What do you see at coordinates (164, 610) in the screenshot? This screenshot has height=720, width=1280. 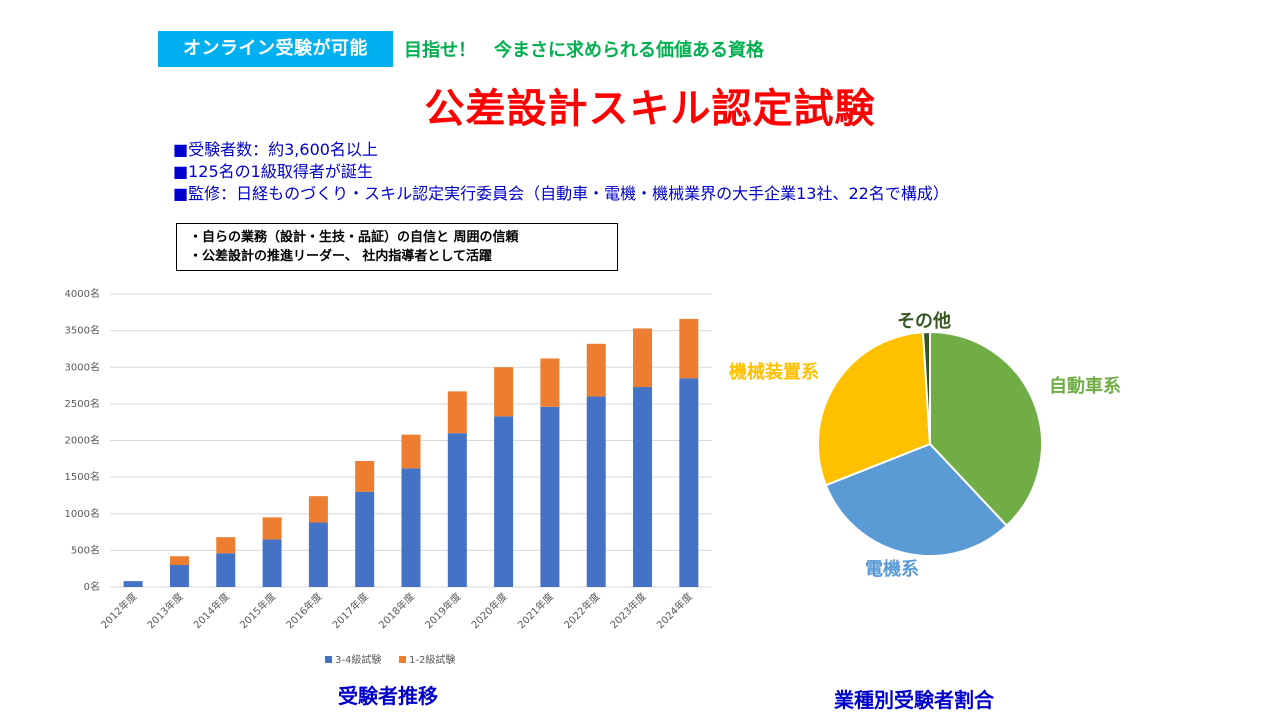 I see `x-tick-label: 2013年度` at bounding box center [164, 610].